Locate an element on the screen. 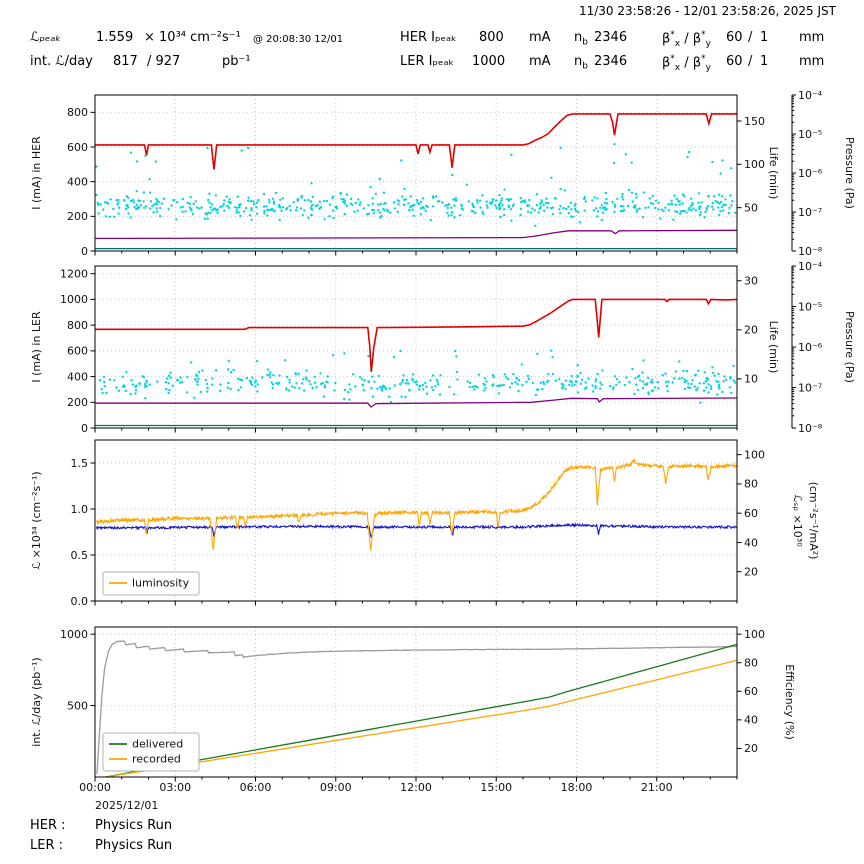 The width and height of the screenshot is (864, 864). svg-text: I (mA) in LER is located at coordinates (36, 347).